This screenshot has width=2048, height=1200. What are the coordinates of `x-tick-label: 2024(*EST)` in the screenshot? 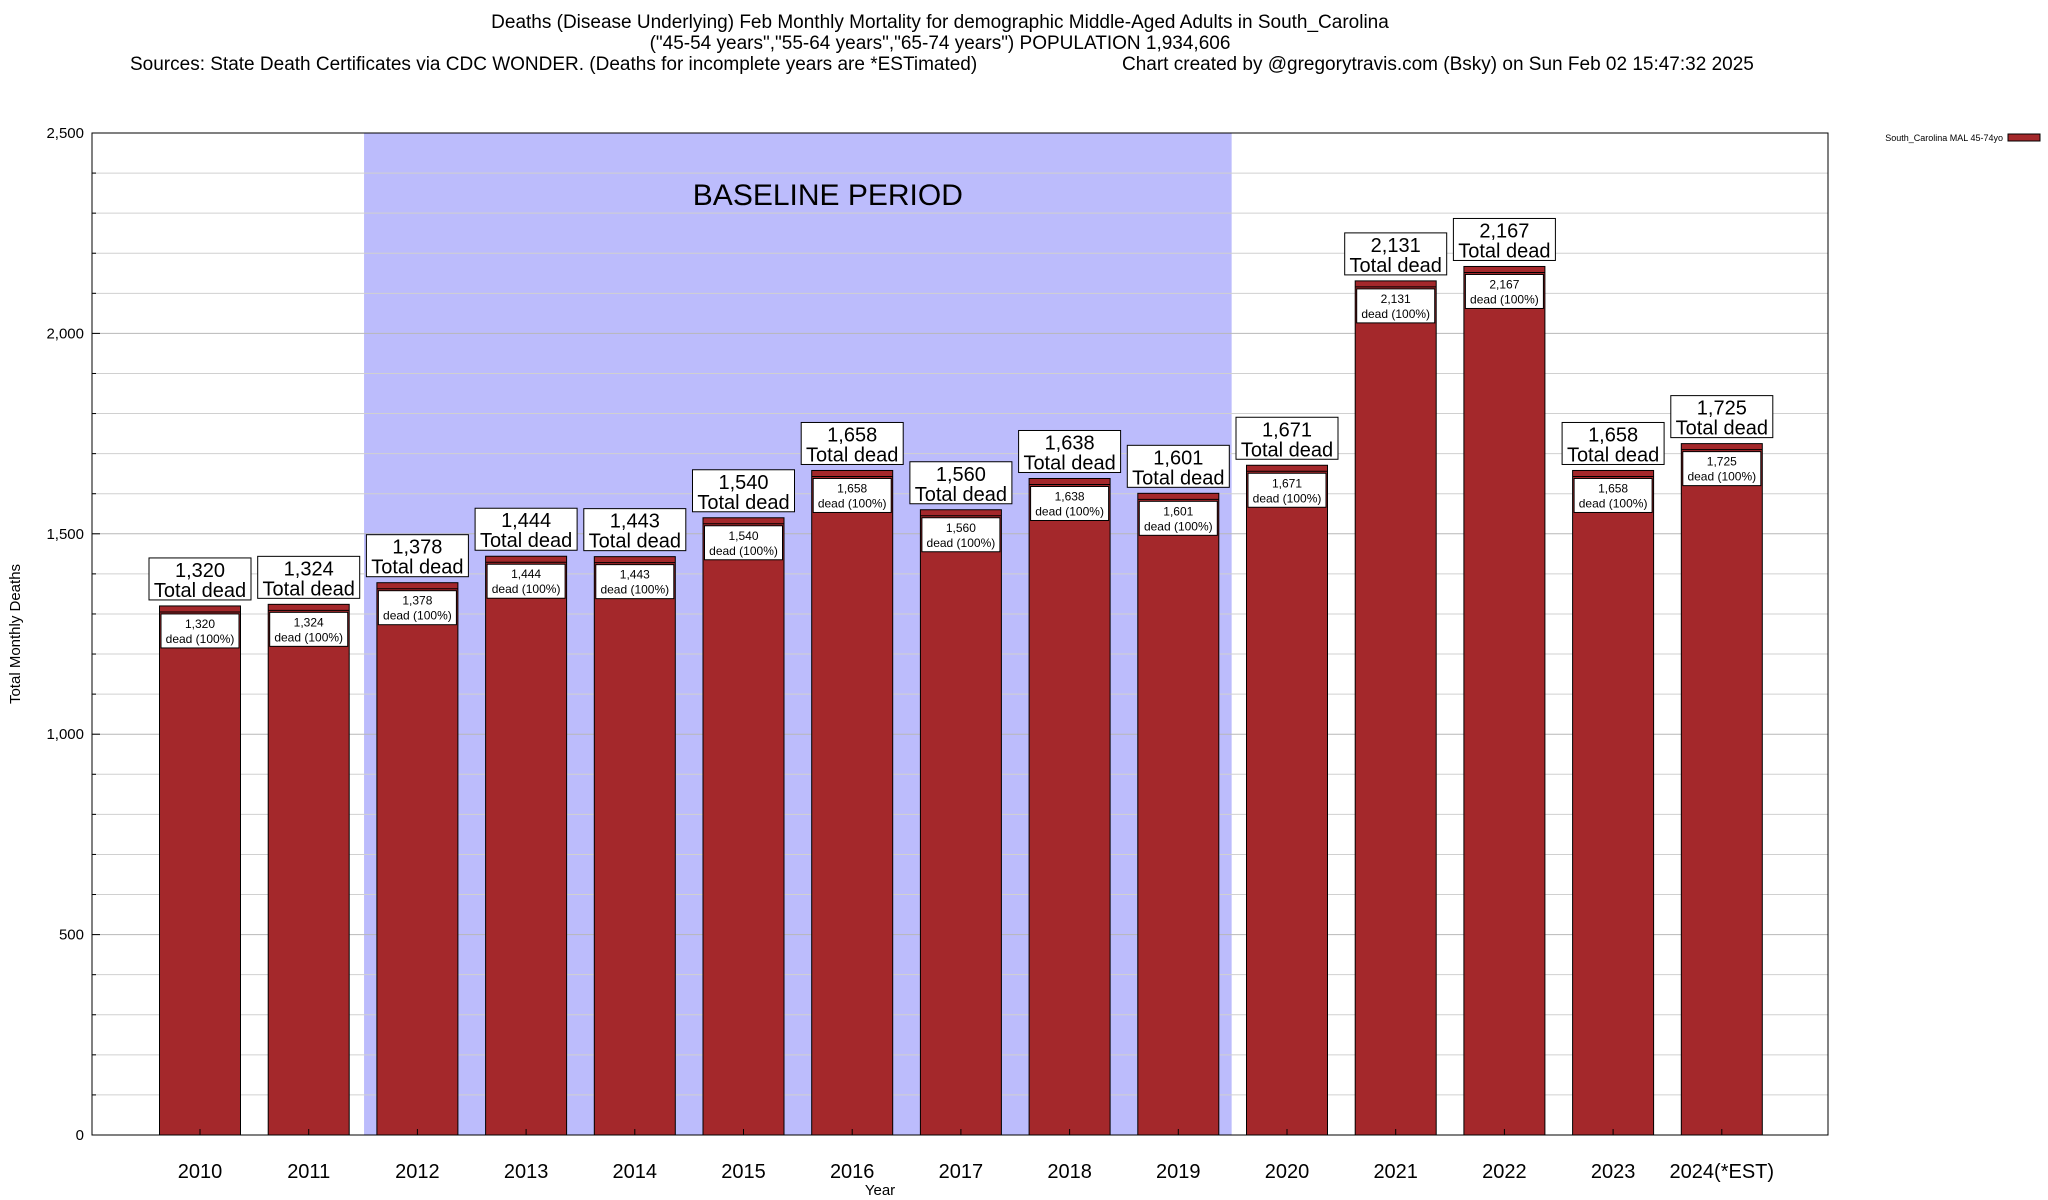 It's located at (1722, 1172).